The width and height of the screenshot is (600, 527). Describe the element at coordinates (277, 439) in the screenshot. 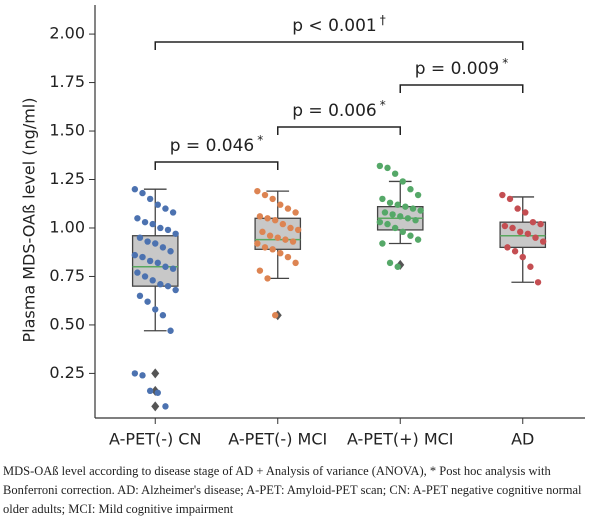

I see `x-tick-label: A-PET(-) MCI` at that location.